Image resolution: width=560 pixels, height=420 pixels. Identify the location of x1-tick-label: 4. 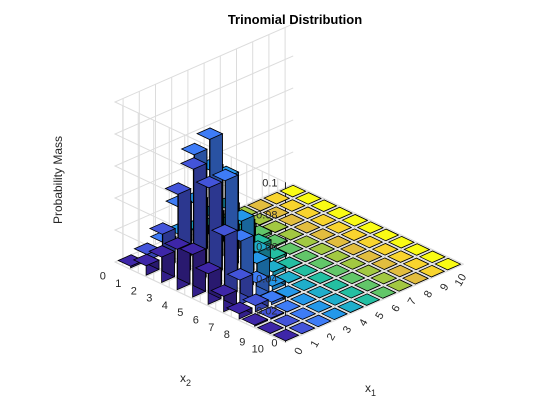
(363, 322).